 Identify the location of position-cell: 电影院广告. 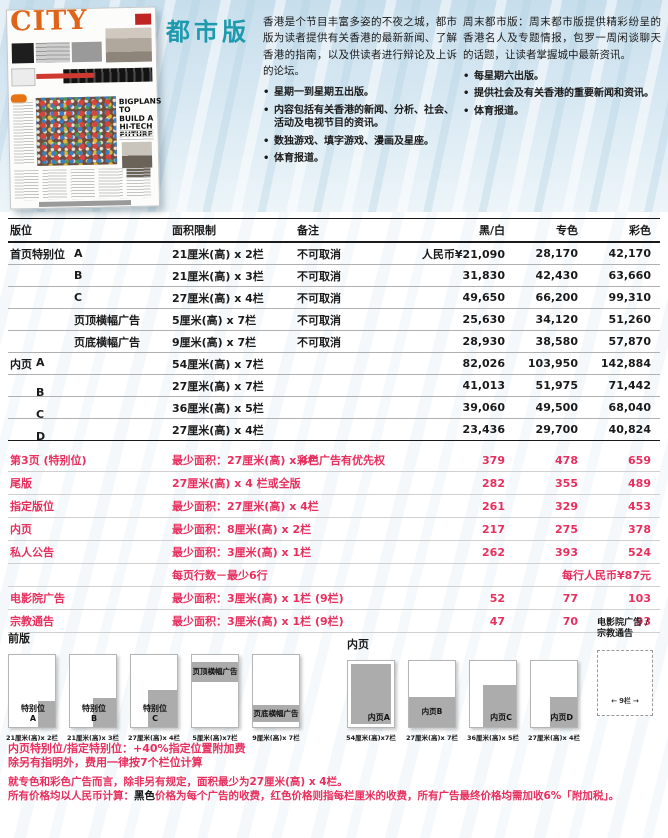
(37, 598).